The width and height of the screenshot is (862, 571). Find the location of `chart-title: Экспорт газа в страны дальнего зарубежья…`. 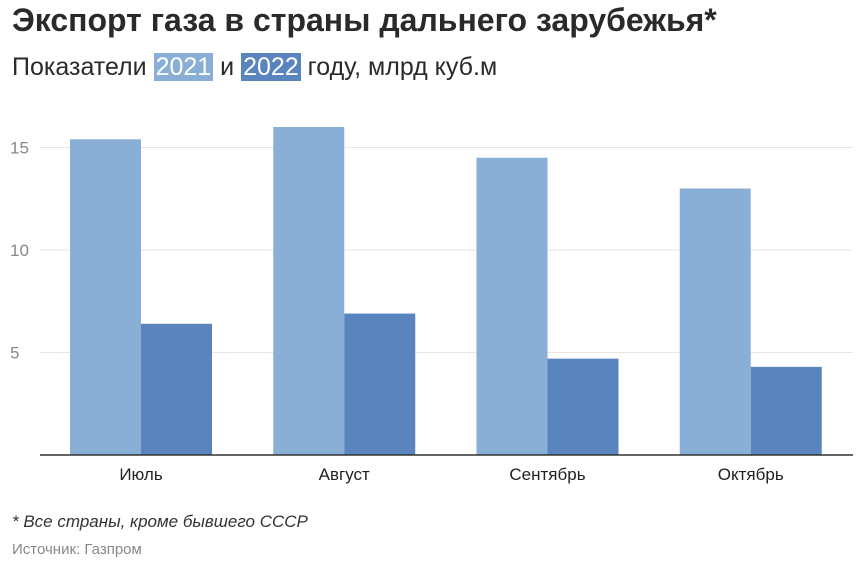

chart-title: Экспорт газа в страны дальнего зарубежья… is located at coordinates (364, 20).